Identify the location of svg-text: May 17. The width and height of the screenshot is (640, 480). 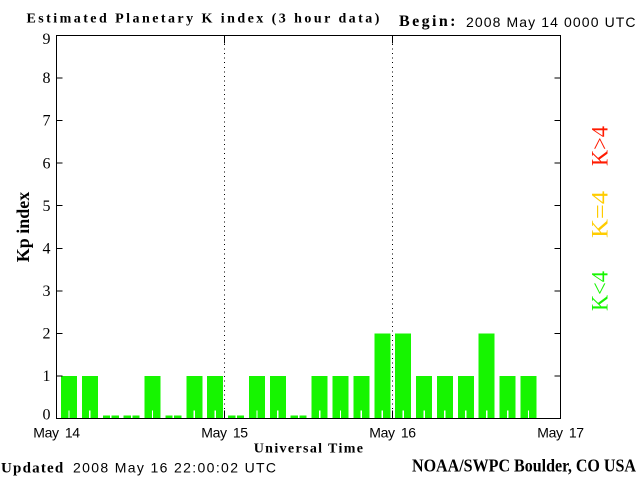
(560, 433).